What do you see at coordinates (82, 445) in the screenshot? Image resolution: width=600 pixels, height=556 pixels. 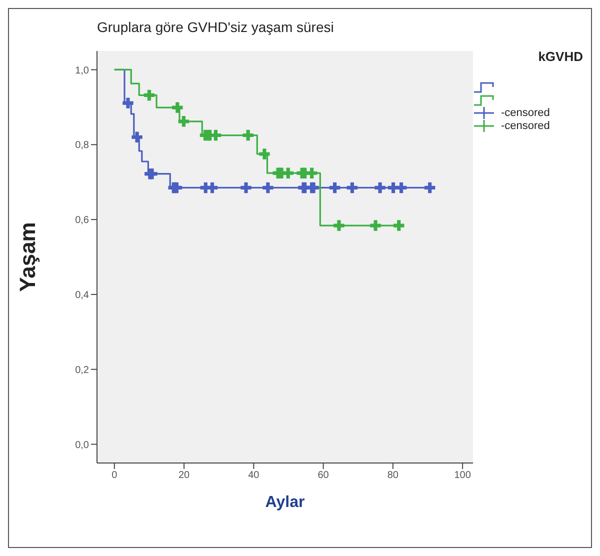 I see `y-tick-label: 0,0` at bounding box center [82, 445].